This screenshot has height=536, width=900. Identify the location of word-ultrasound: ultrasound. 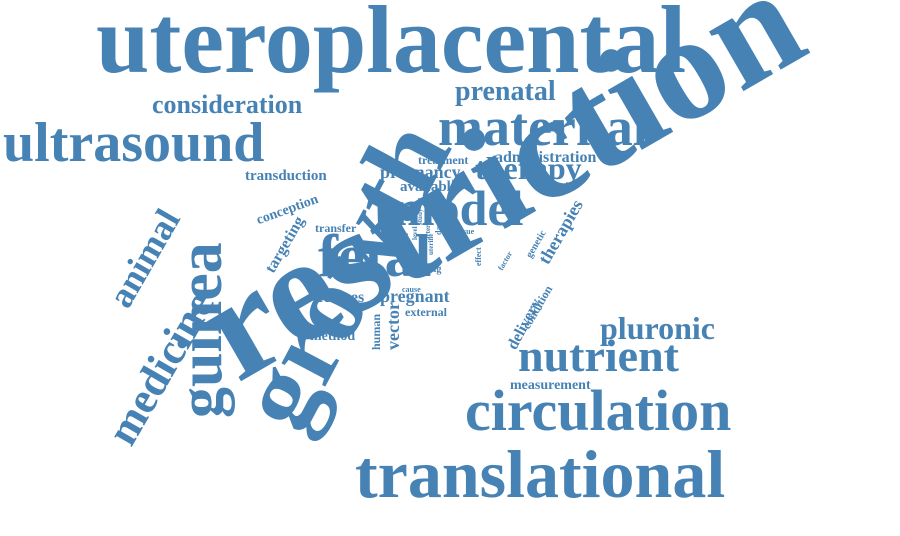
(133, 143).